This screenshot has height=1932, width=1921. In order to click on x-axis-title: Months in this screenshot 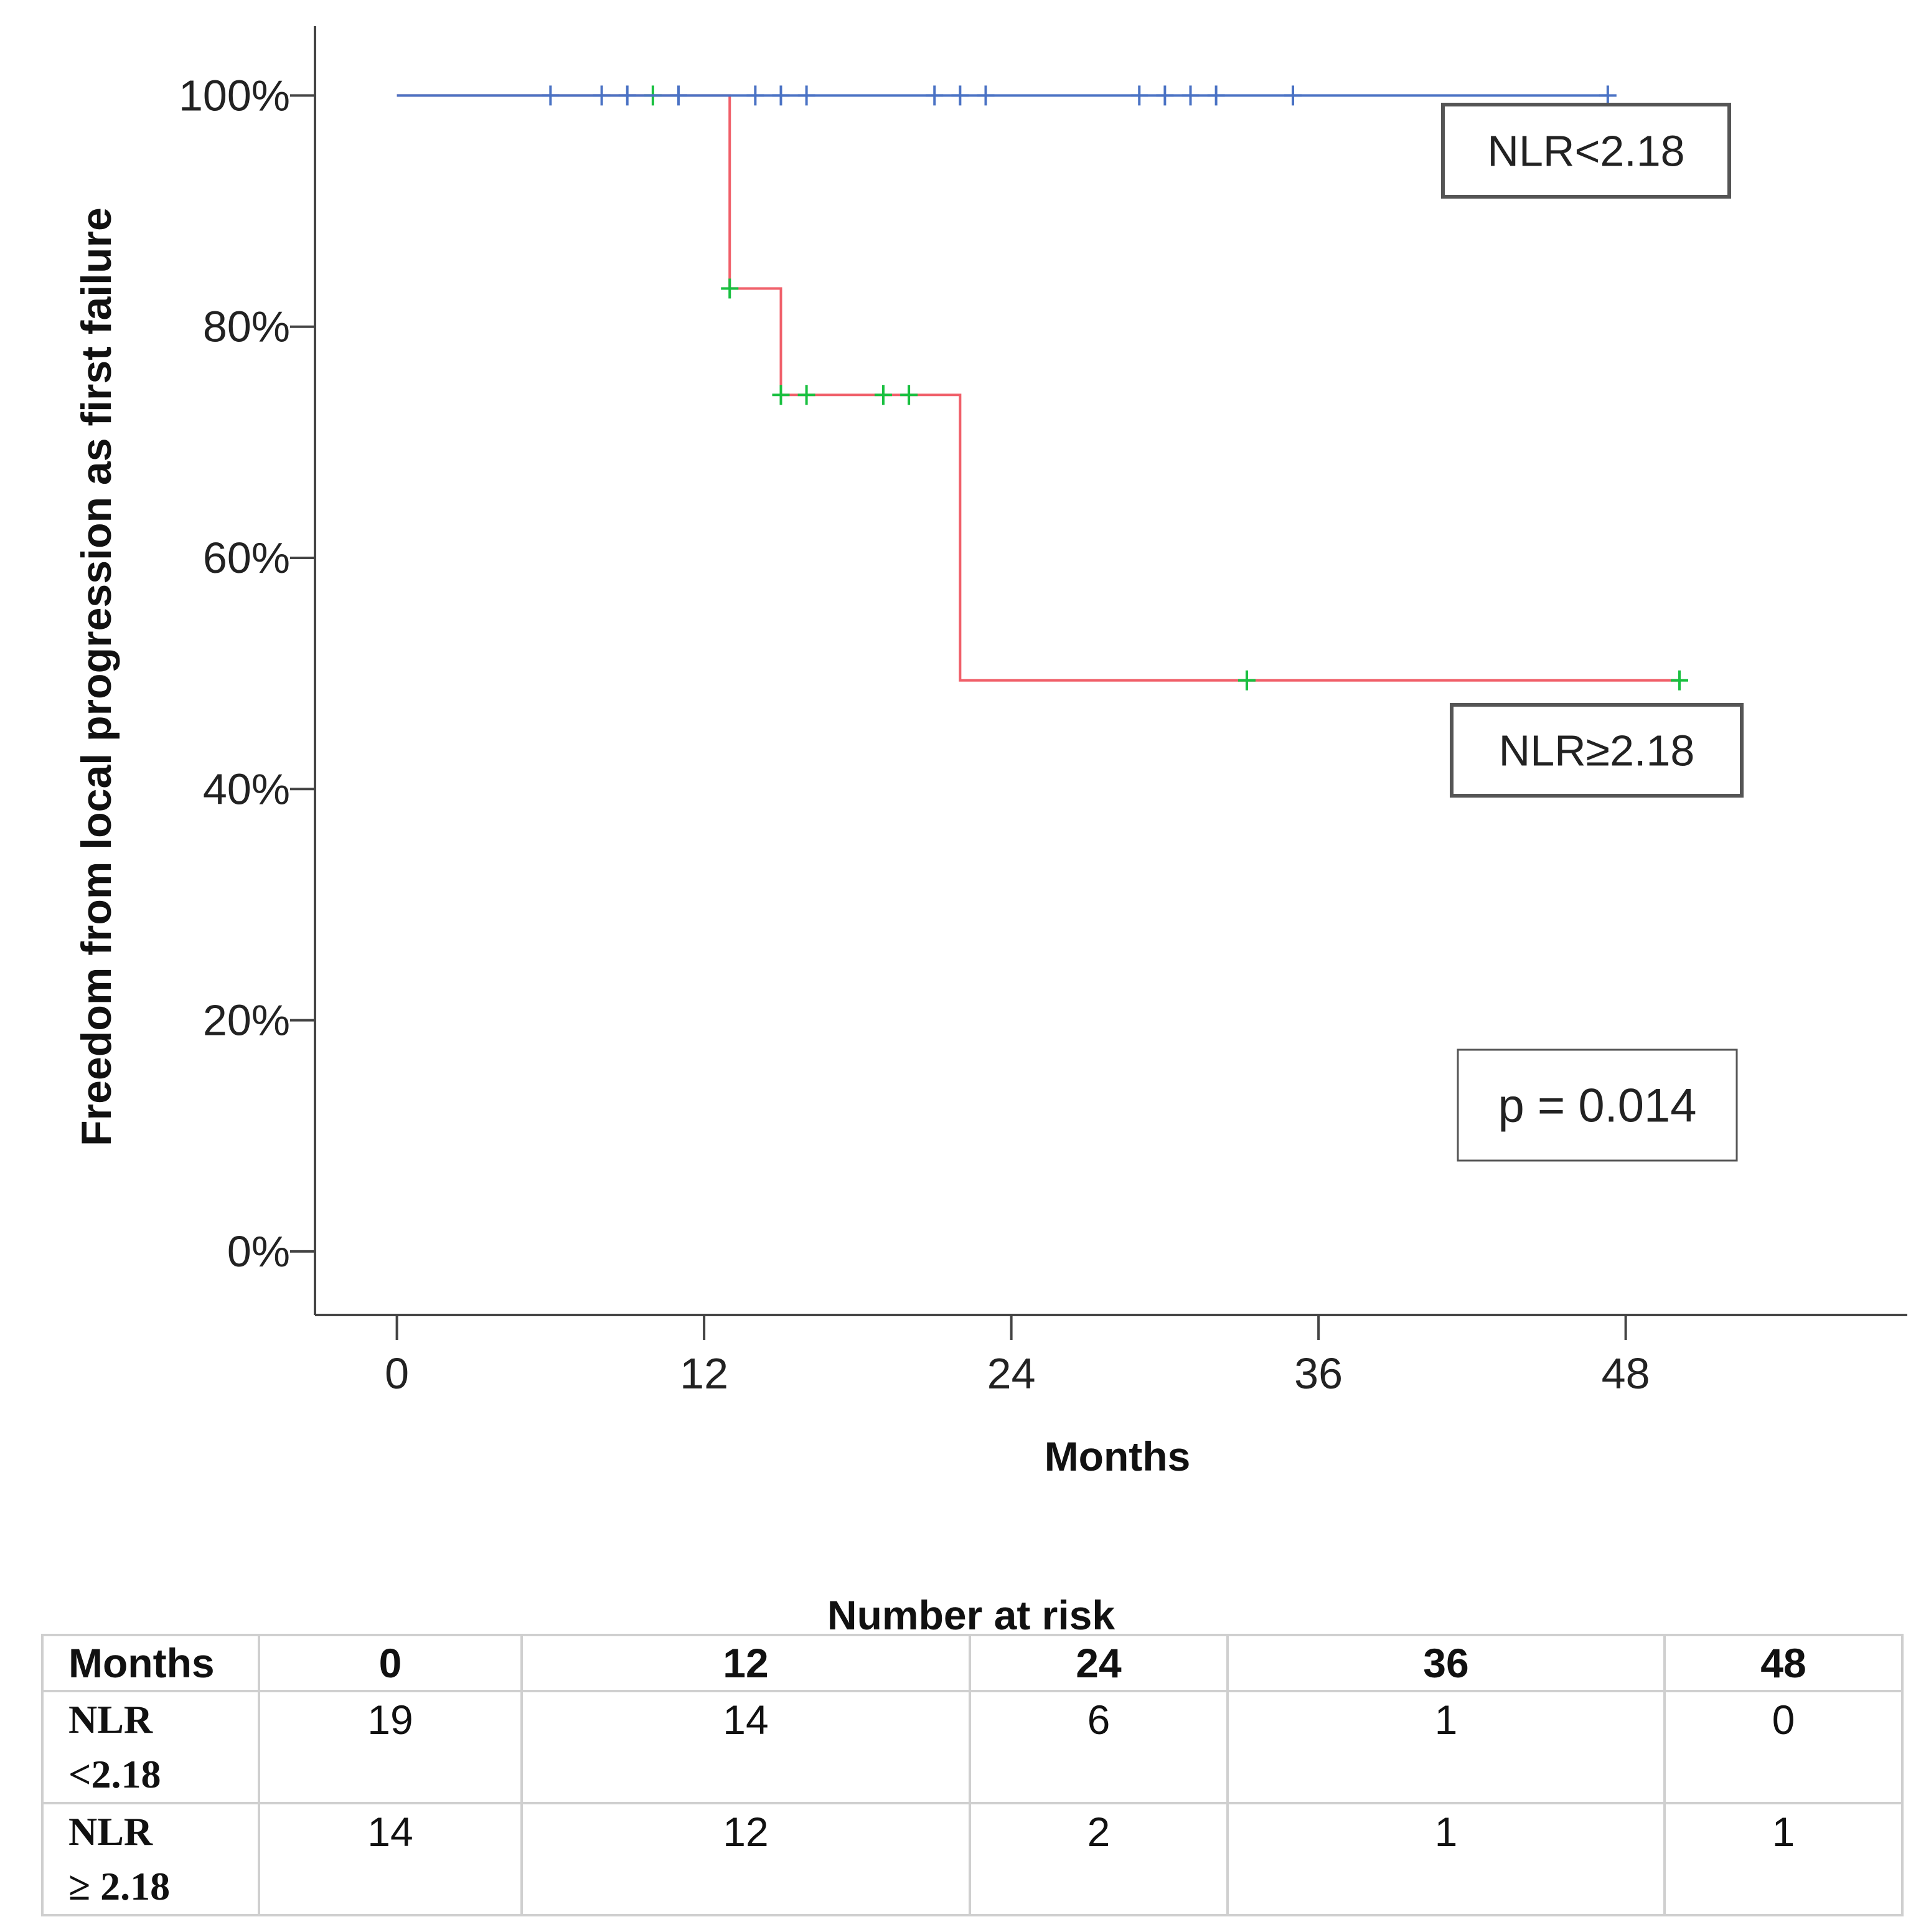, I will do `click(1118, 1456)`.